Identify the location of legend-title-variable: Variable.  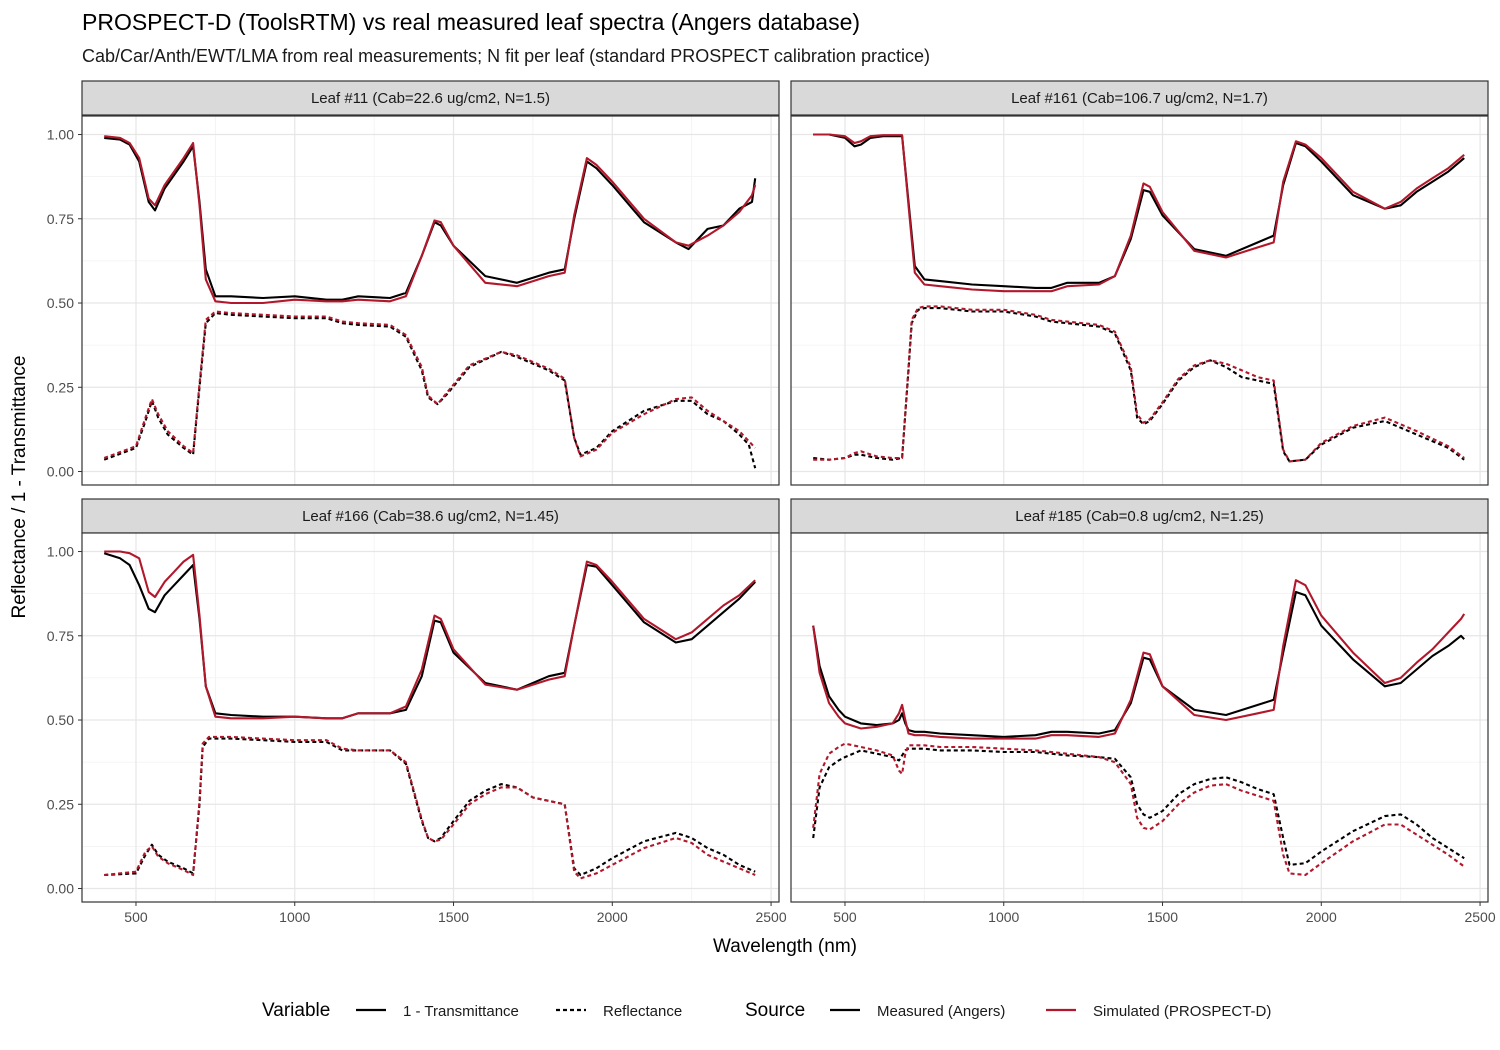
(296, 1010).